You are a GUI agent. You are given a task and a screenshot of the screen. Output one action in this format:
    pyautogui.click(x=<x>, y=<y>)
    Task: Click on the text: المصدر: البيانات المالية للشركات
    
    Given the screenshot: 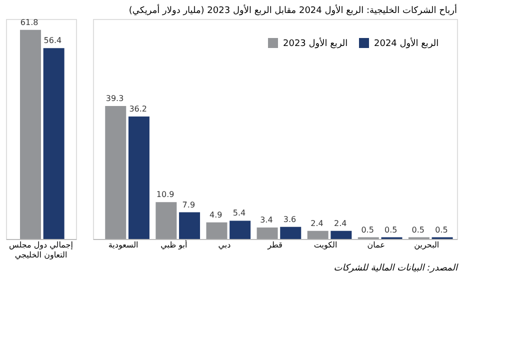 What is the action you would take?
    pyautogui.click(x=396, y=269)
    